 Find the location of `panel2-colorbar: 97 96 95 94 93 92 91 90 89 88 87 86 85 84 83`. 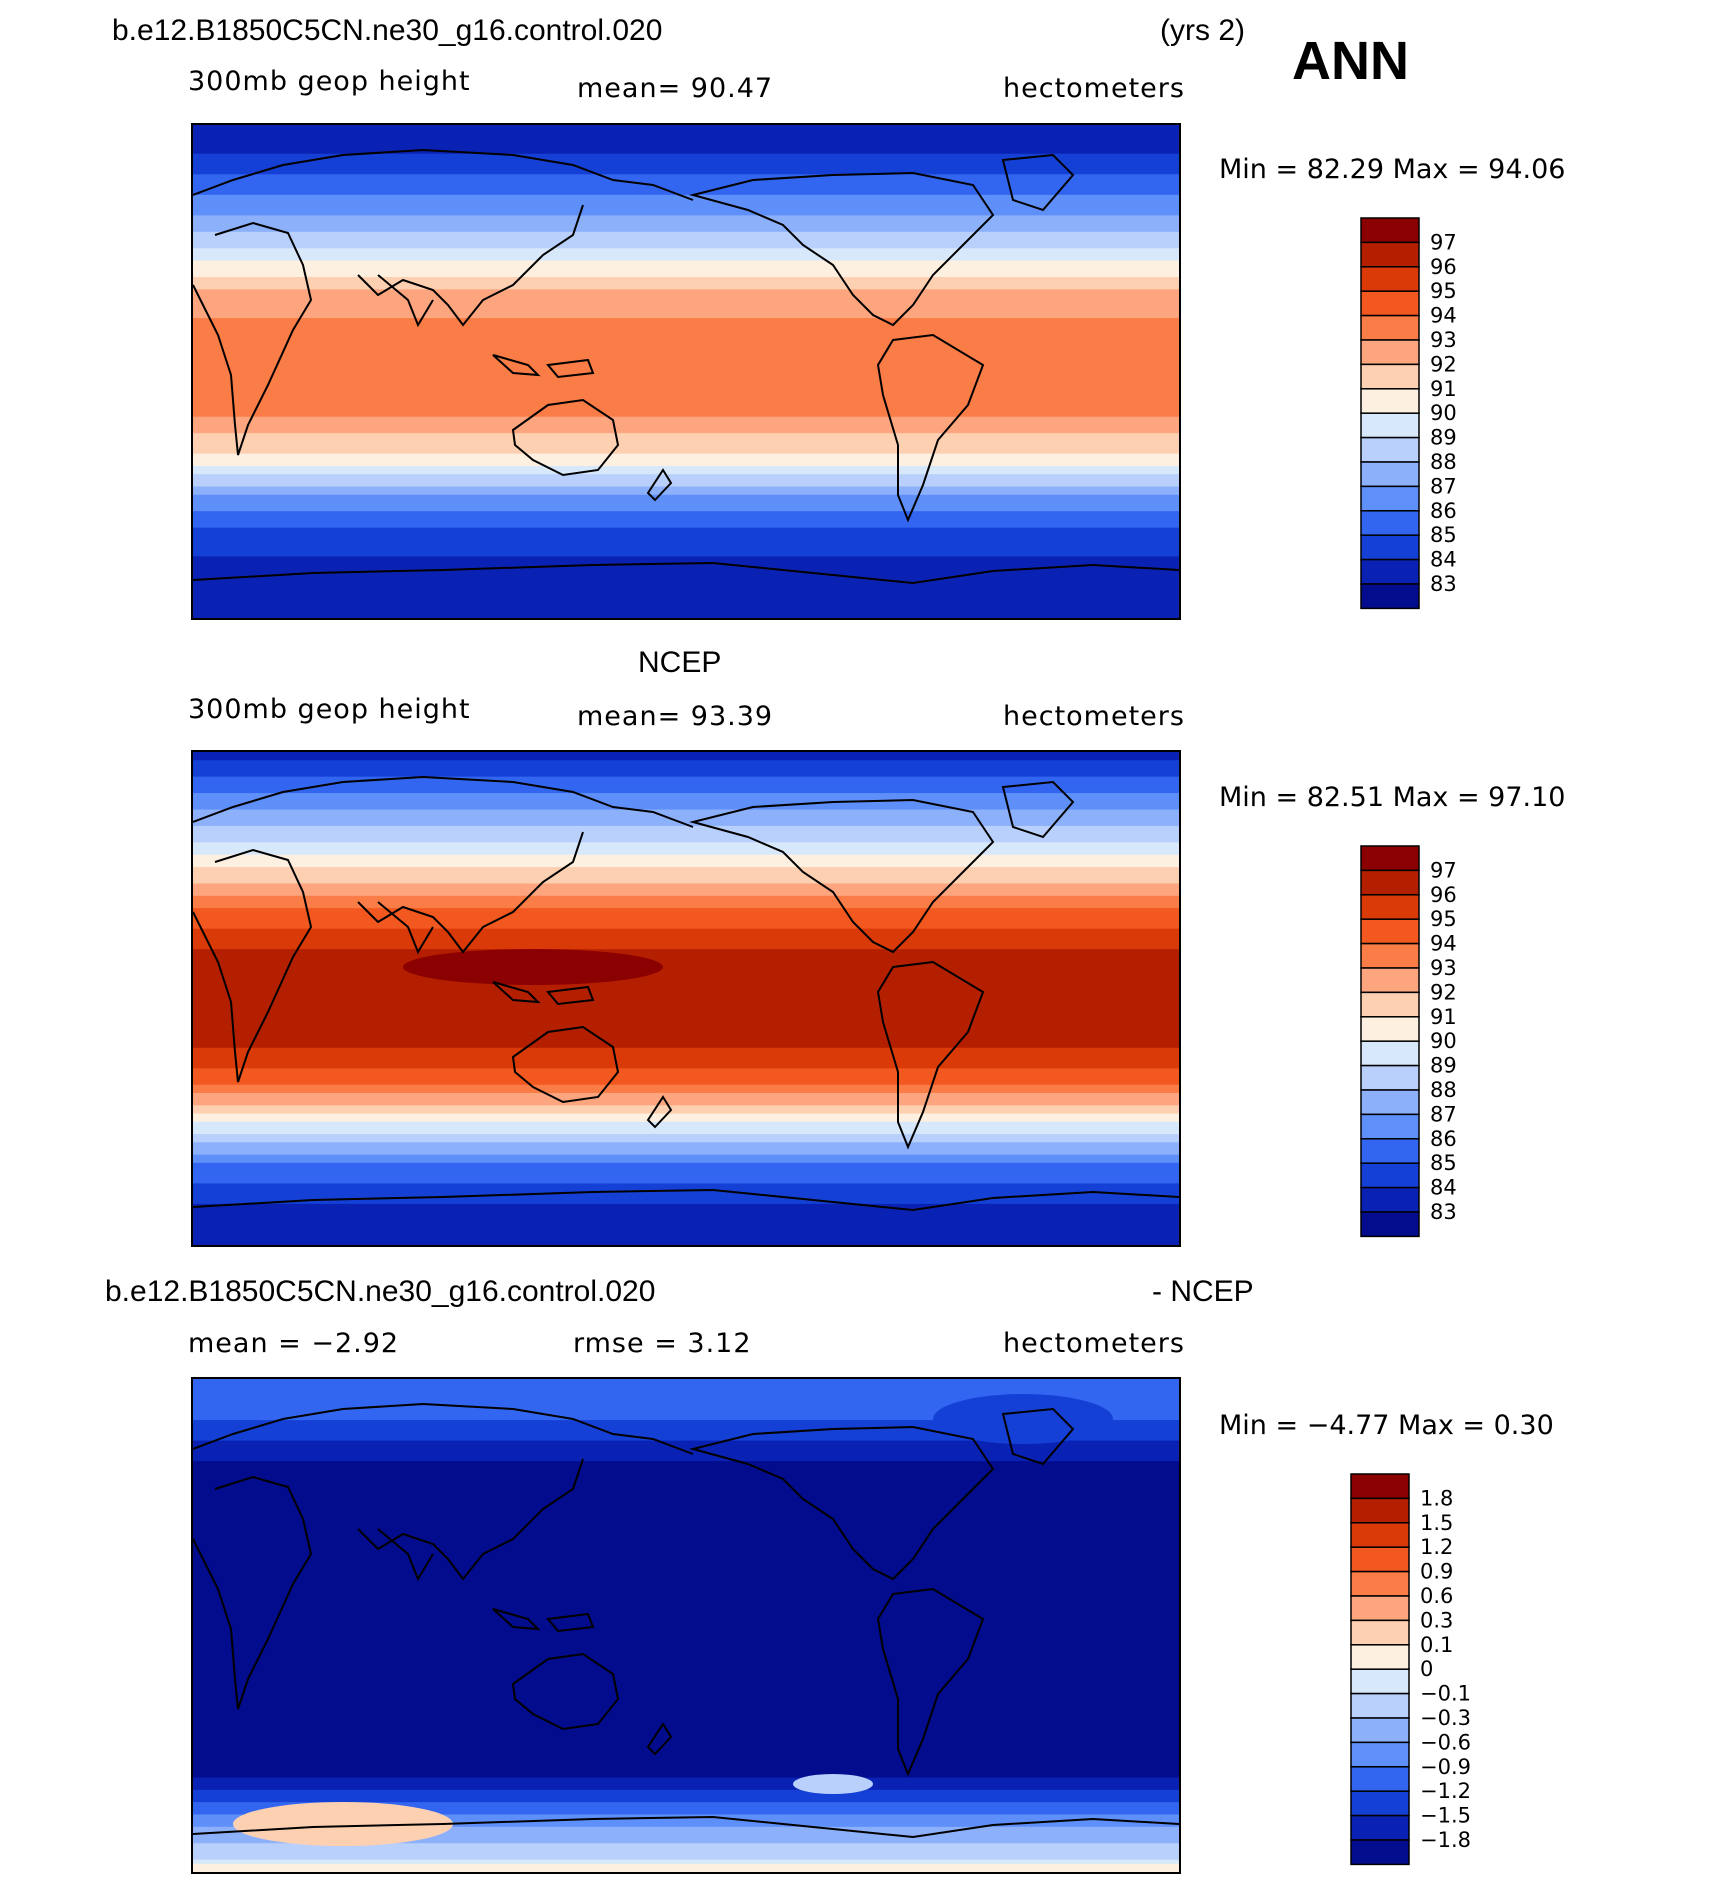

panel2-colorbar: 97 96 95 94 93 92 91 90 89 88 87 86 85 84 83 is located at coordinates (1430, 1041).